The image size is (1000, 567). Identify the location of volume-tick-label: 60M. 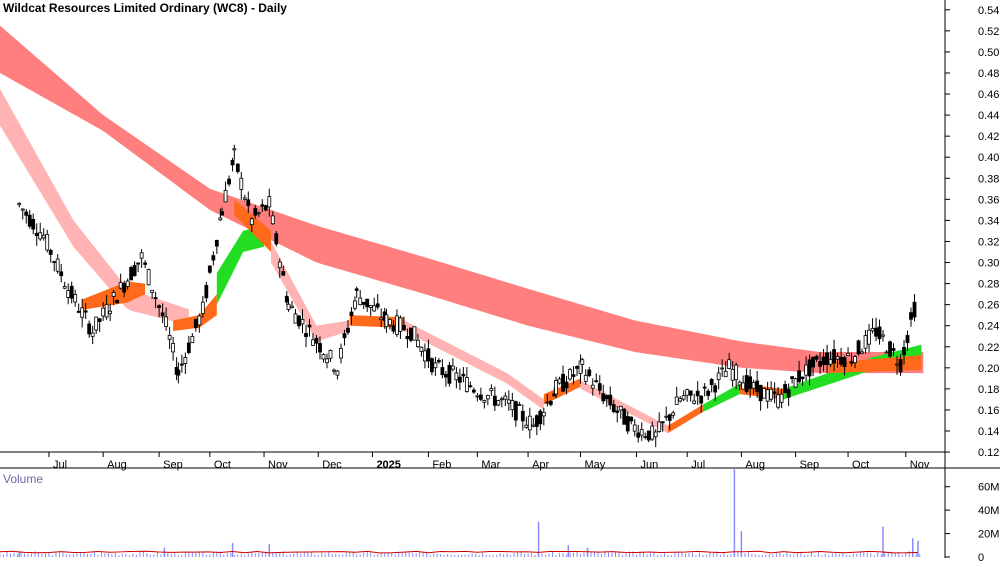
(988, 488).